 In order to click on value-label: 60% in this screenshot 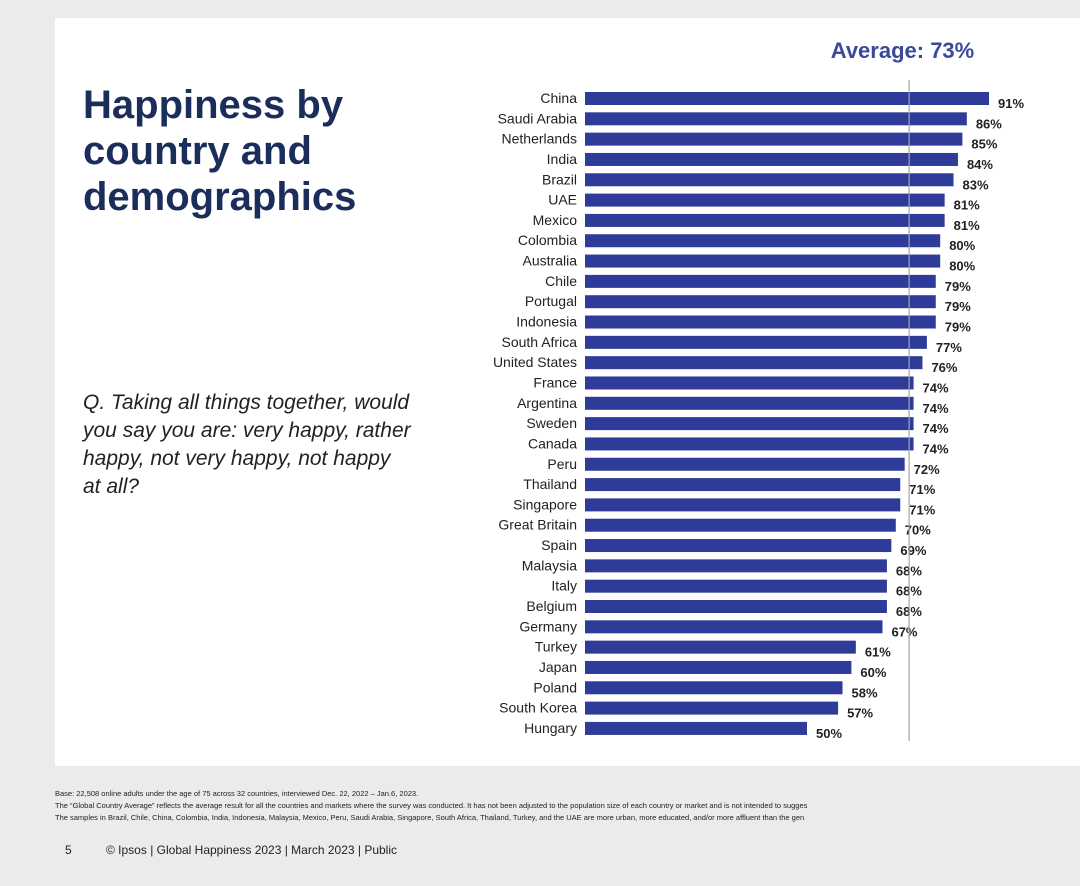, I will do `click(873, 672)`.